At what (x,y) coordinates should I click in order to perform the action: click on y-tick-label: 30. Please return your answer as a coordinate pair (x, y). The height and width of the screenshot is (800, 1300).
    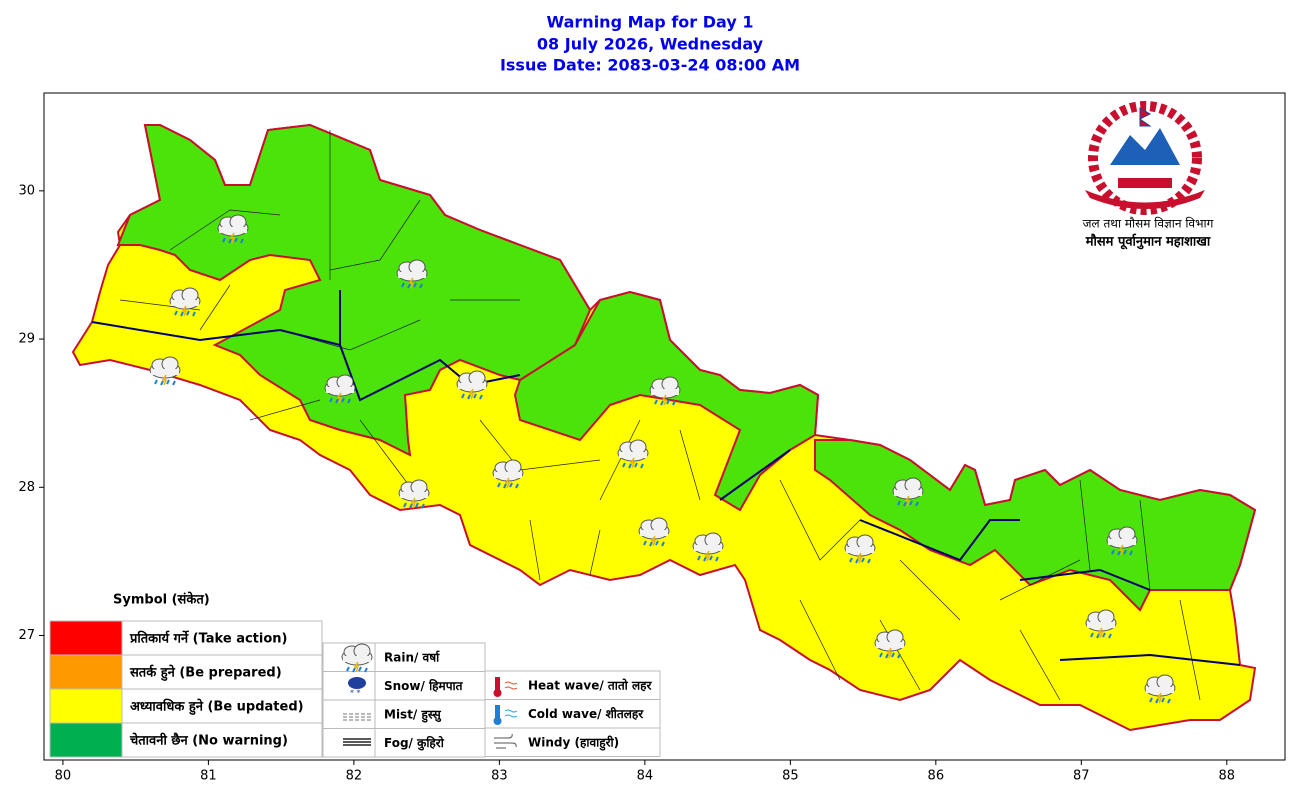
    Looking at the image, I should click on (26, 190).